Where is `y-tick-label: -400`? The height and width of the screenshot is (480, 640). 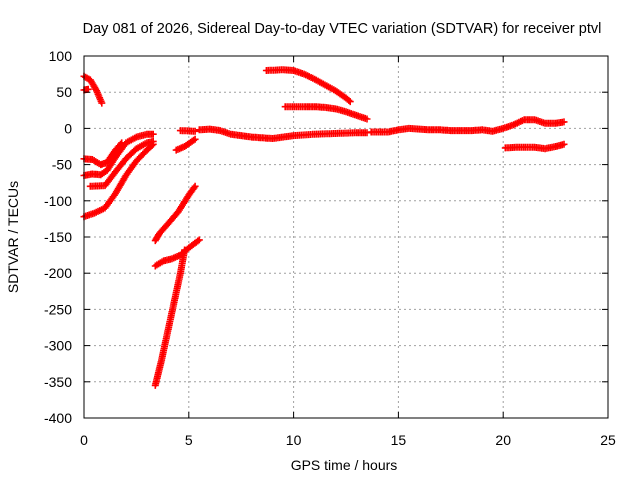
y-tick-label: -400 is located at coordinates (58, 418).